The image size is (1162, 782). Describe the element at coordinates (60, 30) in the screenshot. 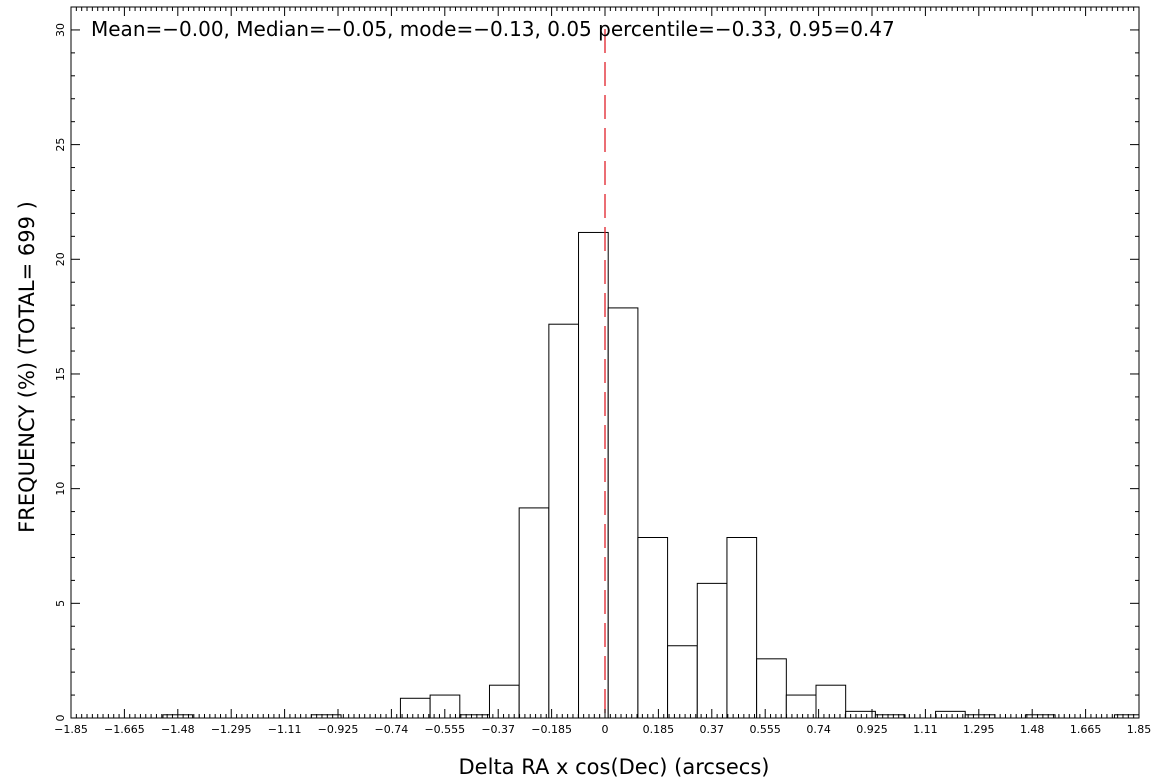

I see `y-tick-label-6: 30` at that location.